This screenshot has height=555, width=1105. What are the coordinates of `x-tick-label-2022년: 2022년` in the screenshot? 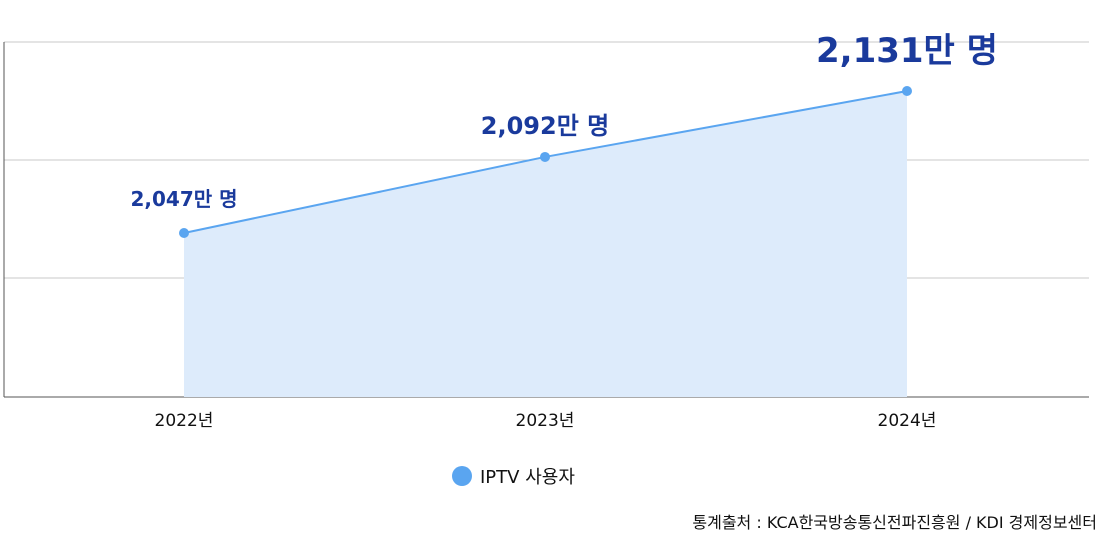 It's located at (184, 421).